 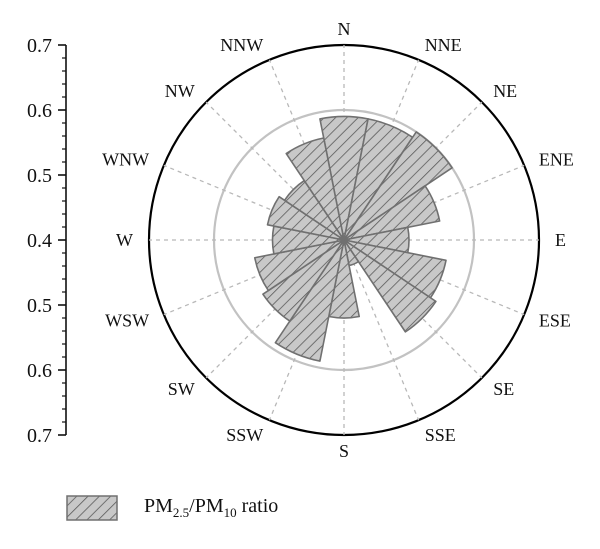 I want to click on direction-label-NE: NE, so click(x=505, y=91).